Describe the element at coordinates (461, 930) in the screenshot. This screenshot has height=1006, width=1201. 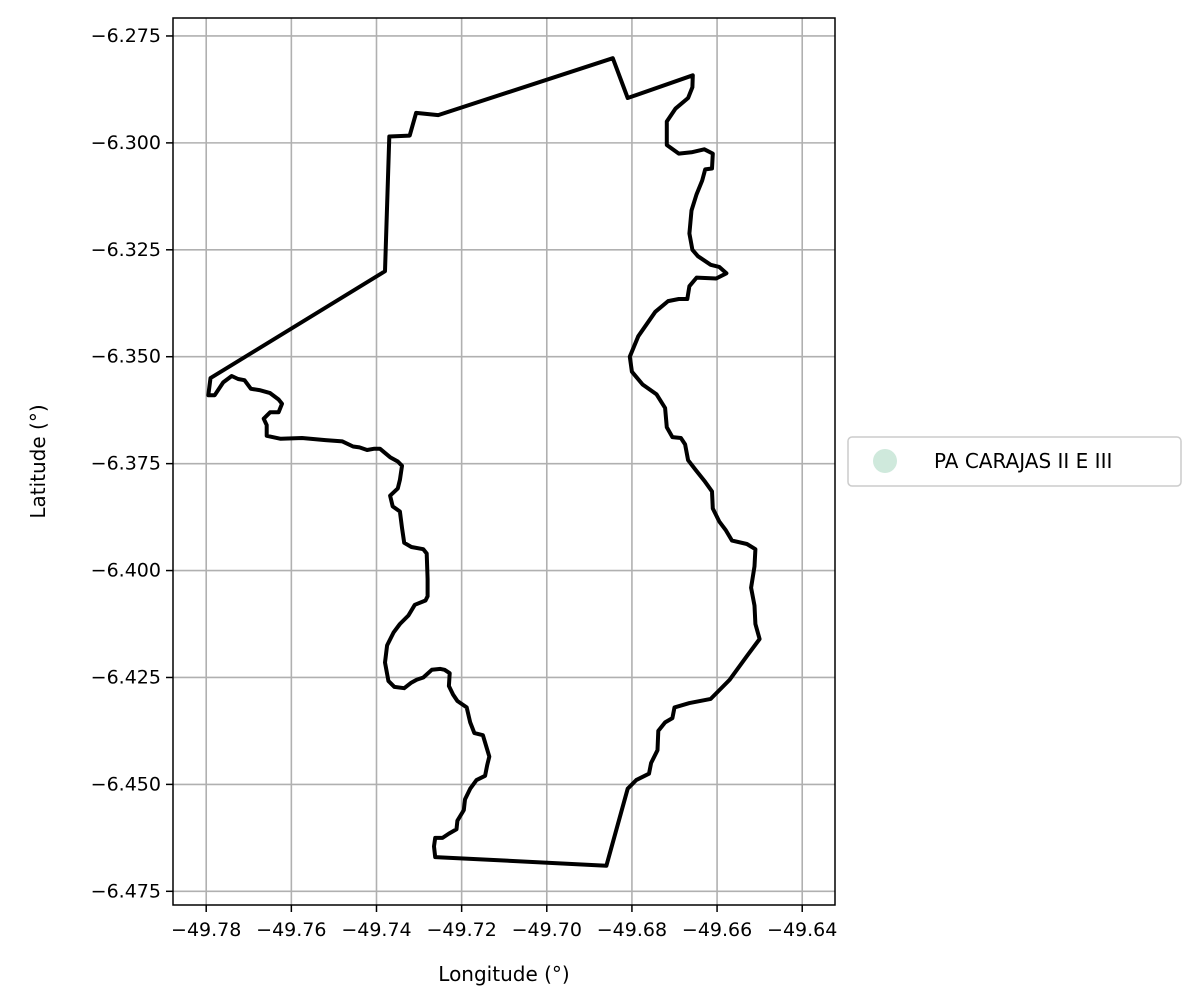
I see `x-tick-label: −49.72` at that location.